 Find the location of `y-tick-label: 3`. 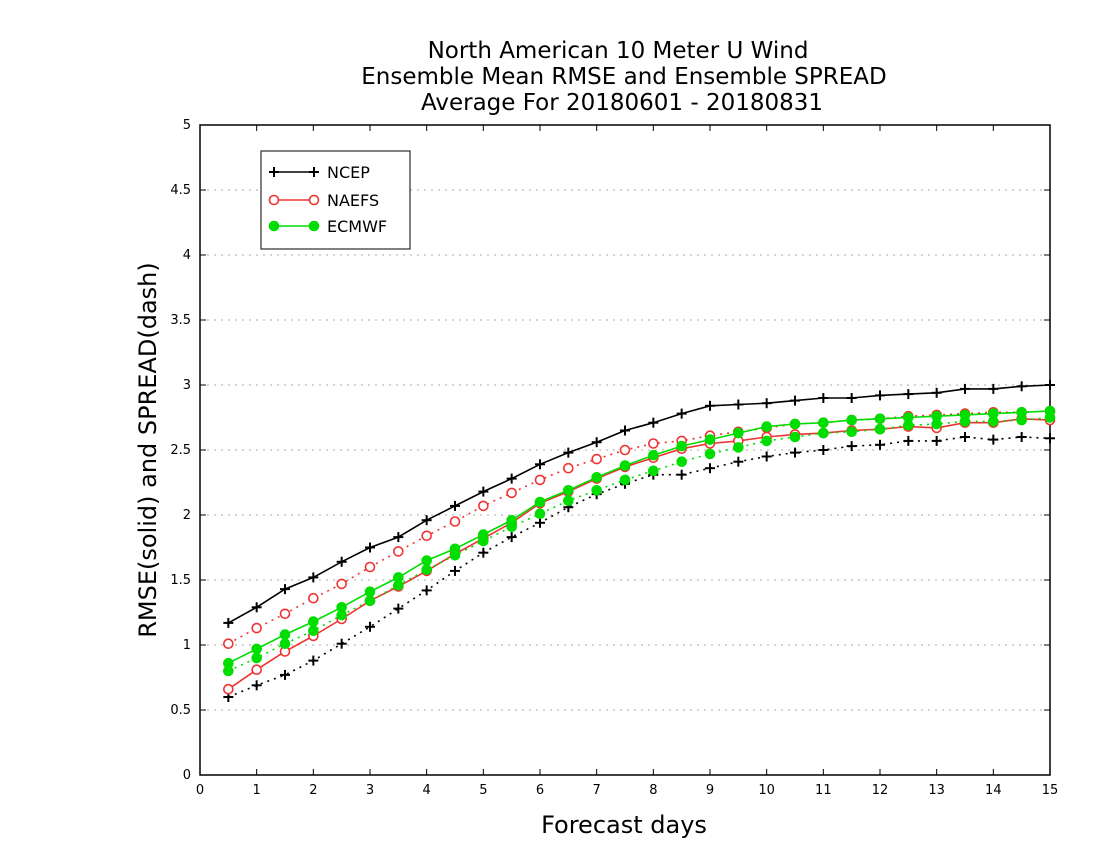

y-tick-label: 3 is located at coordinates (187, 385).